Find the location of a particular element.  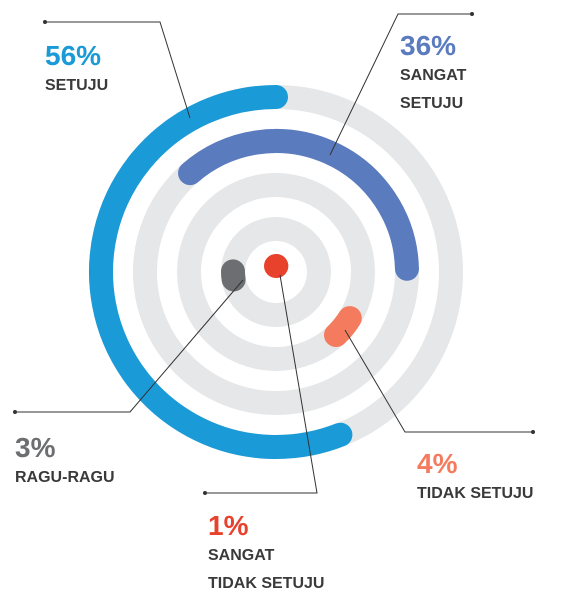

category-label: SANGAT SETUJU is located at coordinates (433, 90).